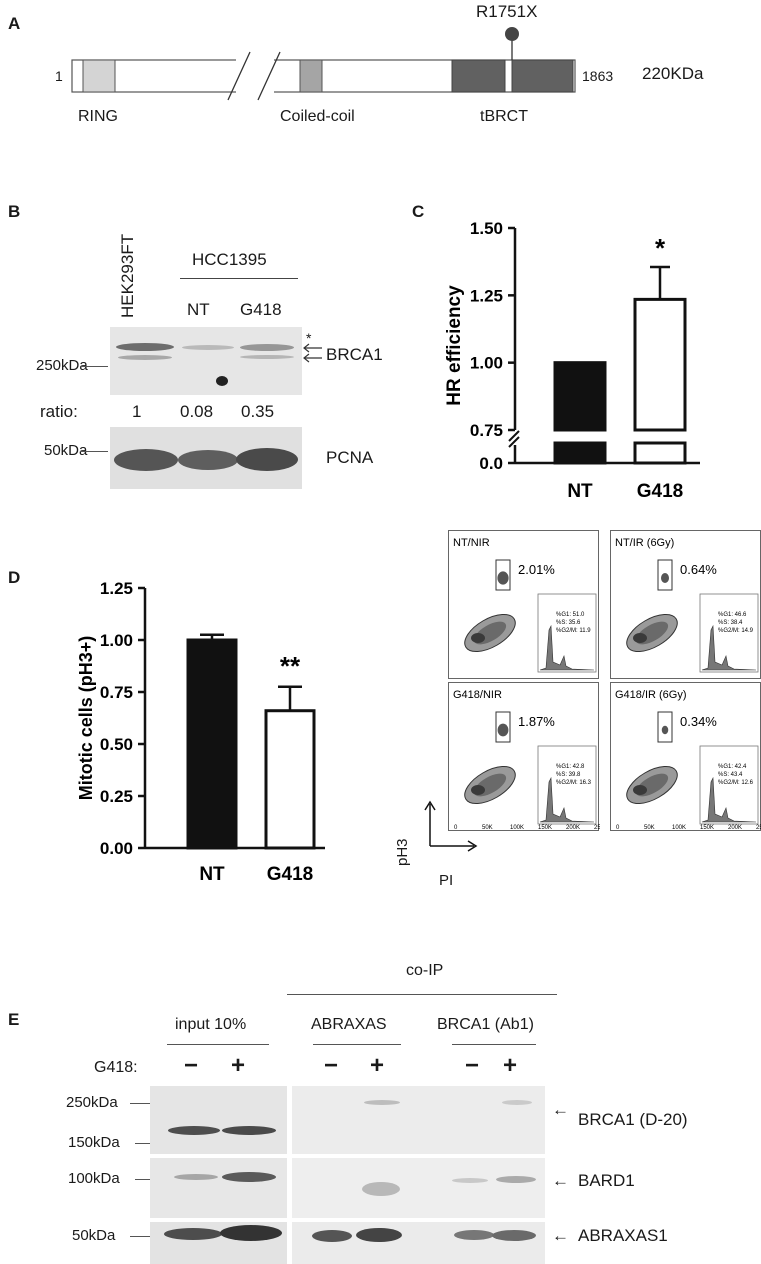 The image size is (761, 1264). Describe the element at coordinates (491, 463) in the screenshot. I see `y-tick-label: 0.0` at that location.